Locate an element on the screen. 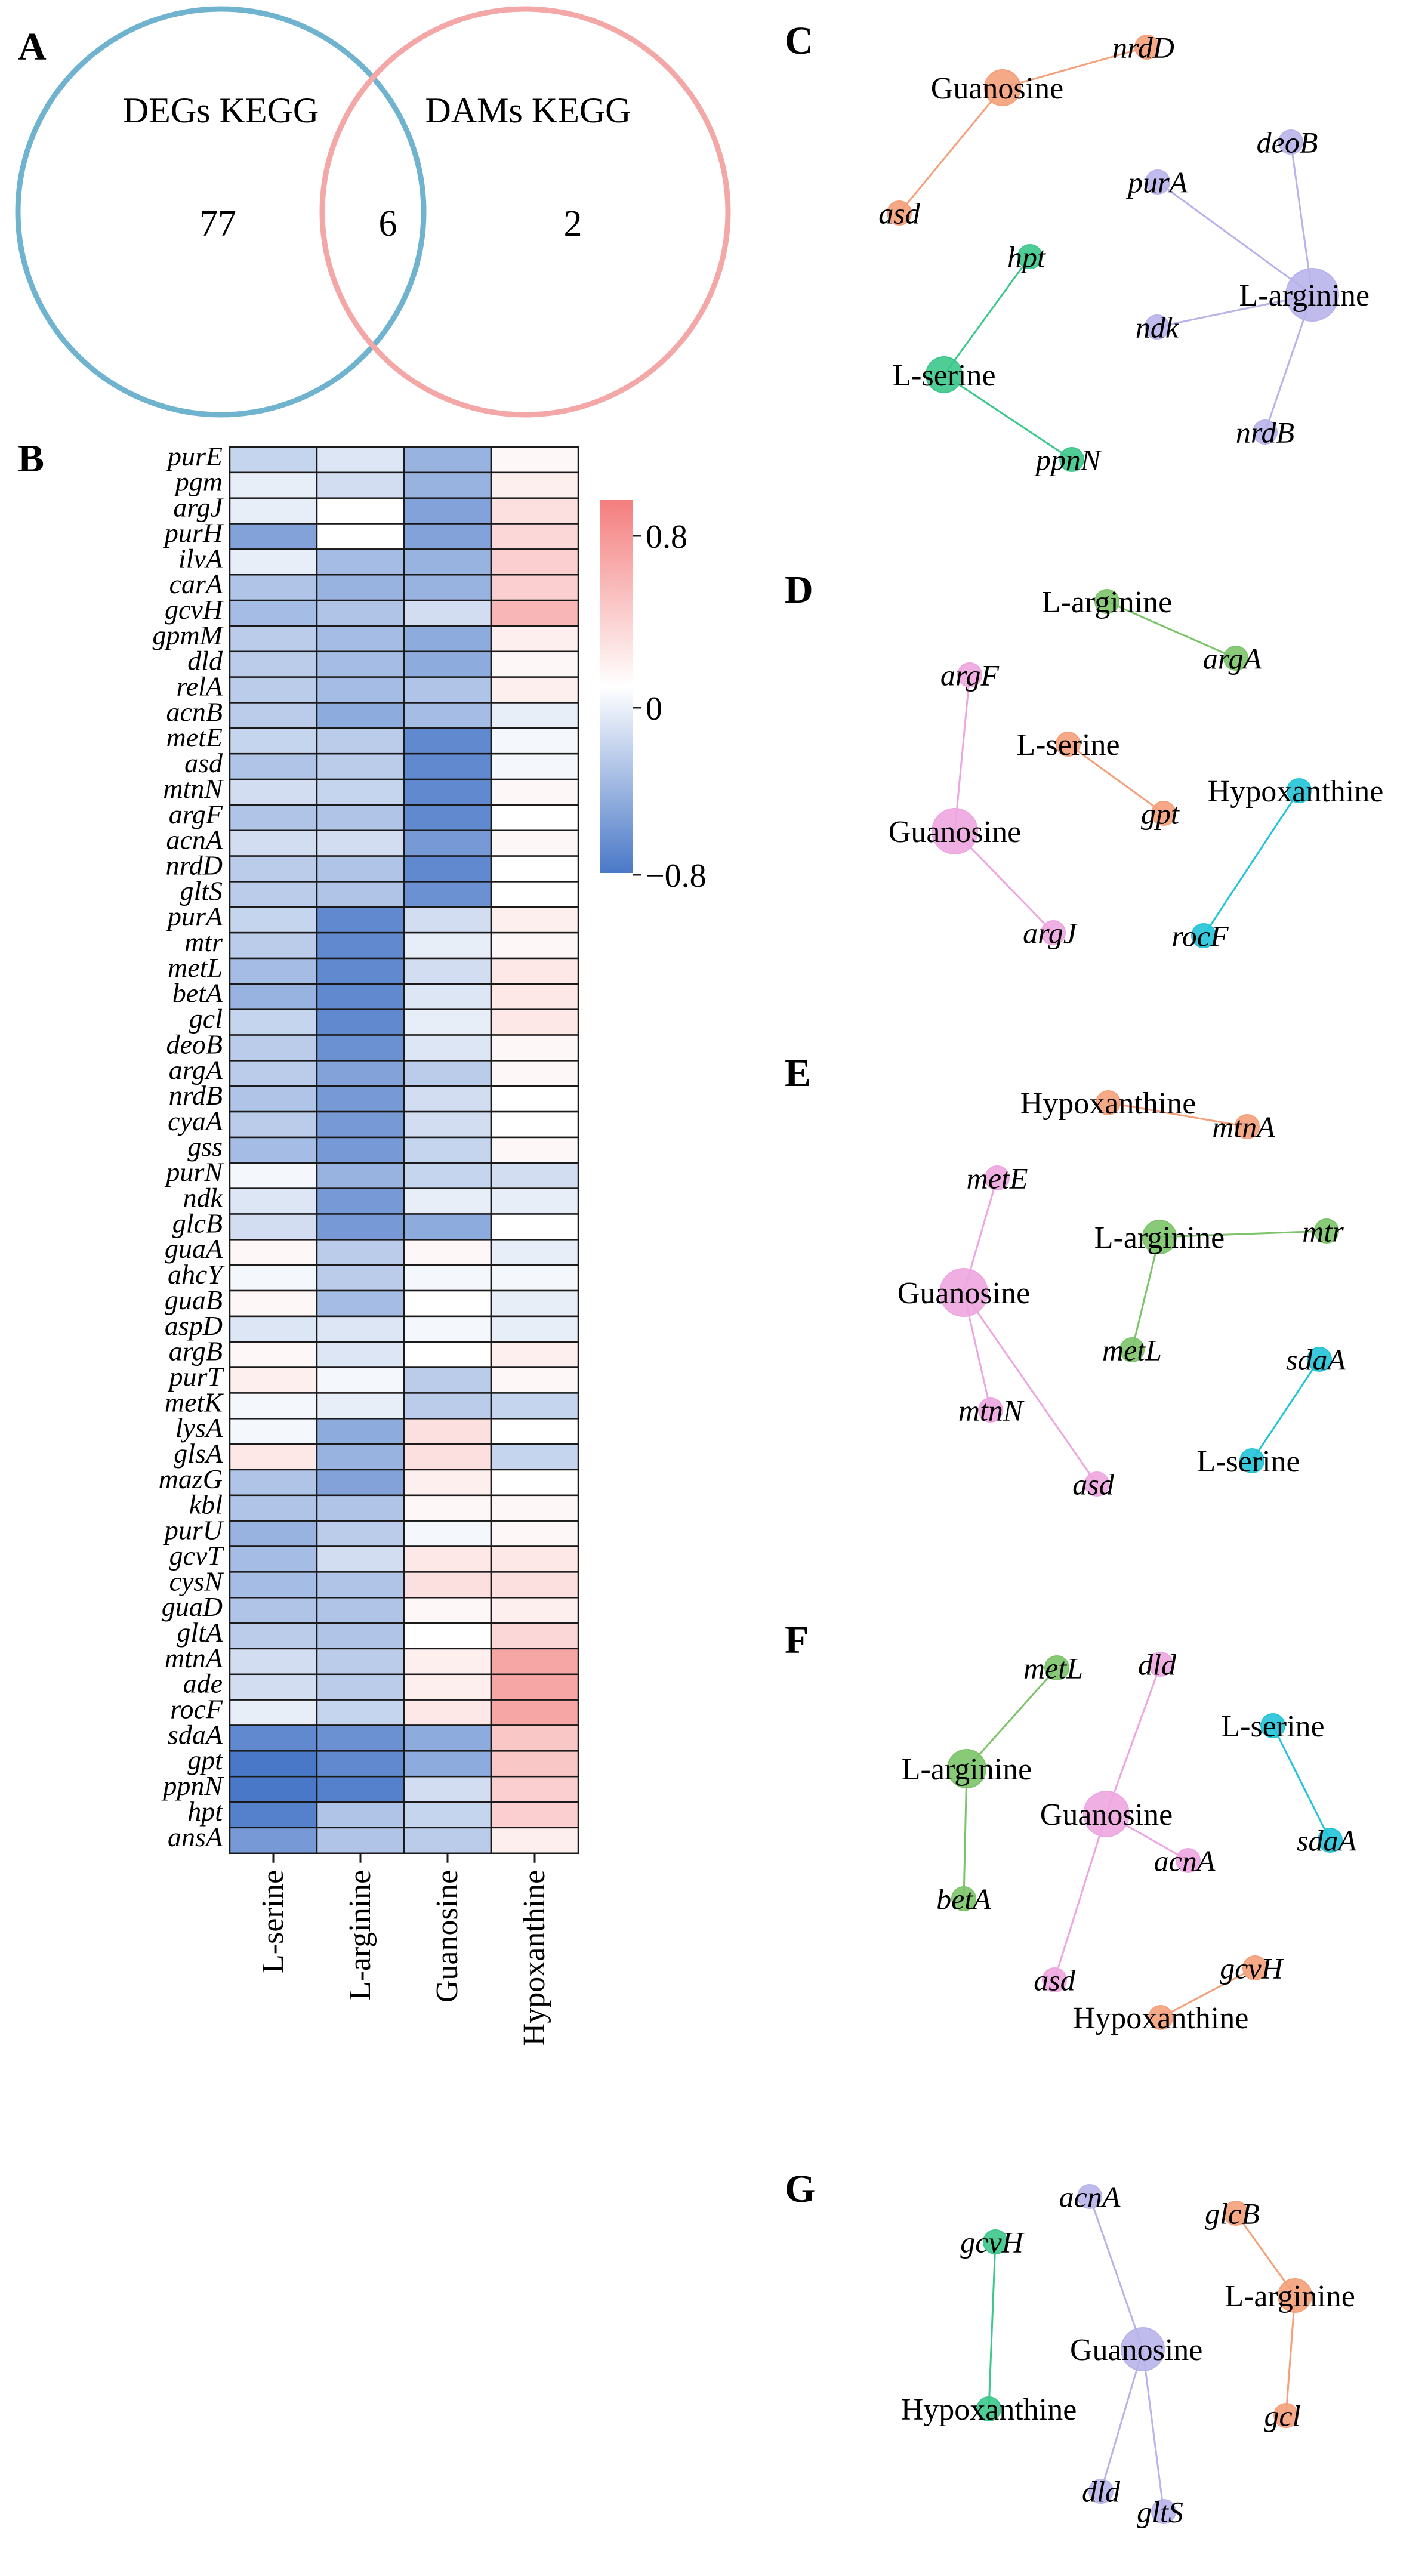 The image size is (1428, 2576). heatmap-cell-dld-hypoxanthine is located at coordinates (534, 664).